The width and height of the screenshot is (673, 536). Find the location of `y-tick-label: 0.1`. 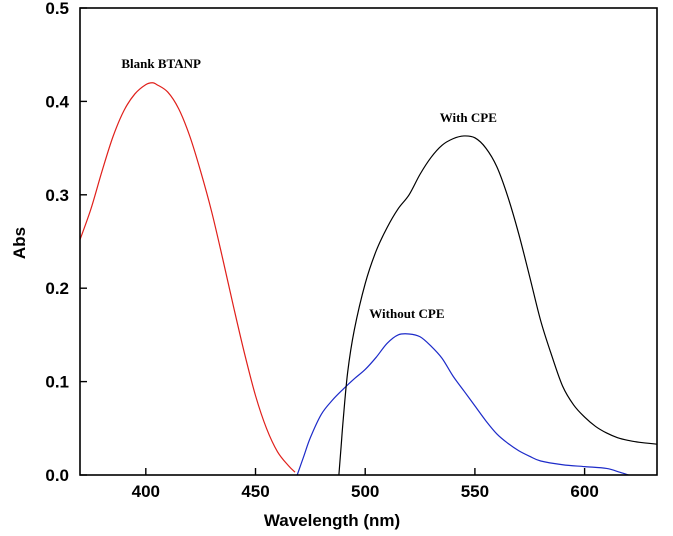

y-tick-label: 0.1 is located at coordinates (57, 382).